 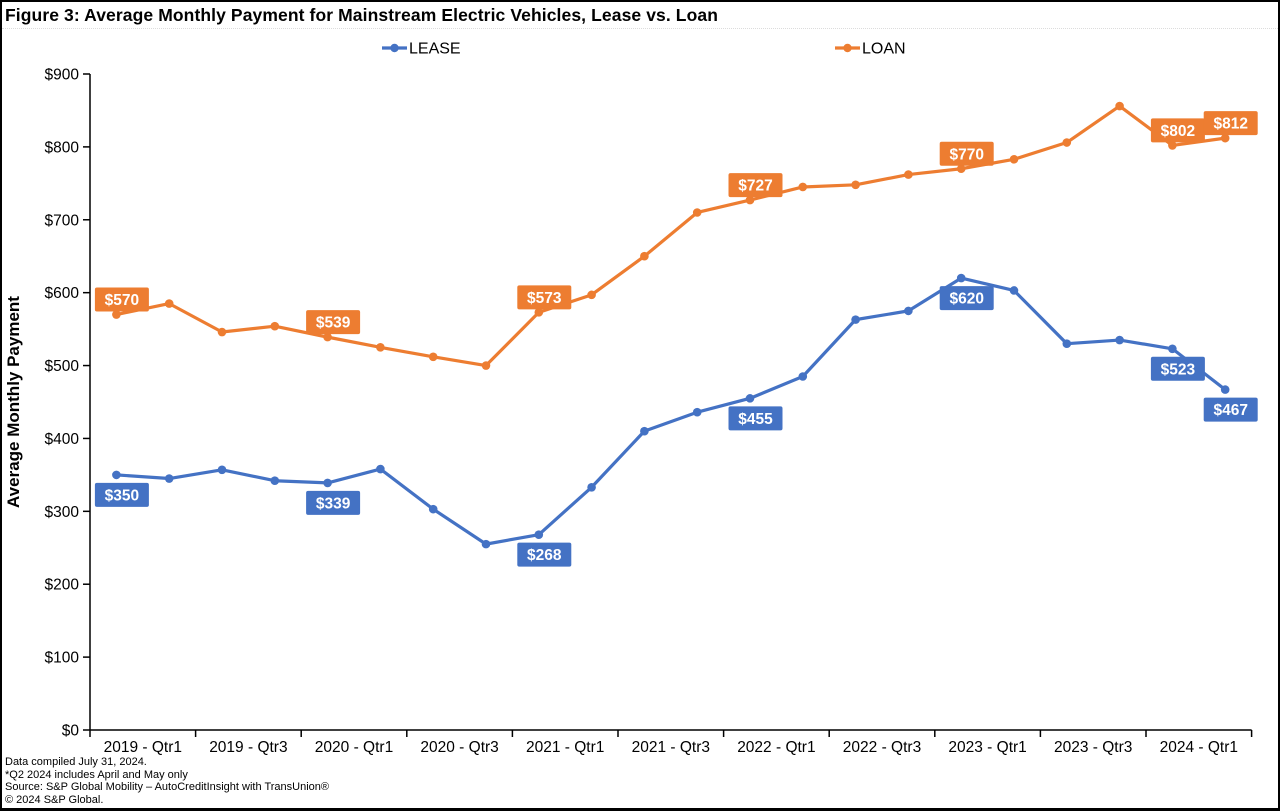 What do you see at coordinates (987, 747) in the screenshot?
I see `x-axis-tick-label: 2023 - Qtr1` at bounding box center [987, 747].